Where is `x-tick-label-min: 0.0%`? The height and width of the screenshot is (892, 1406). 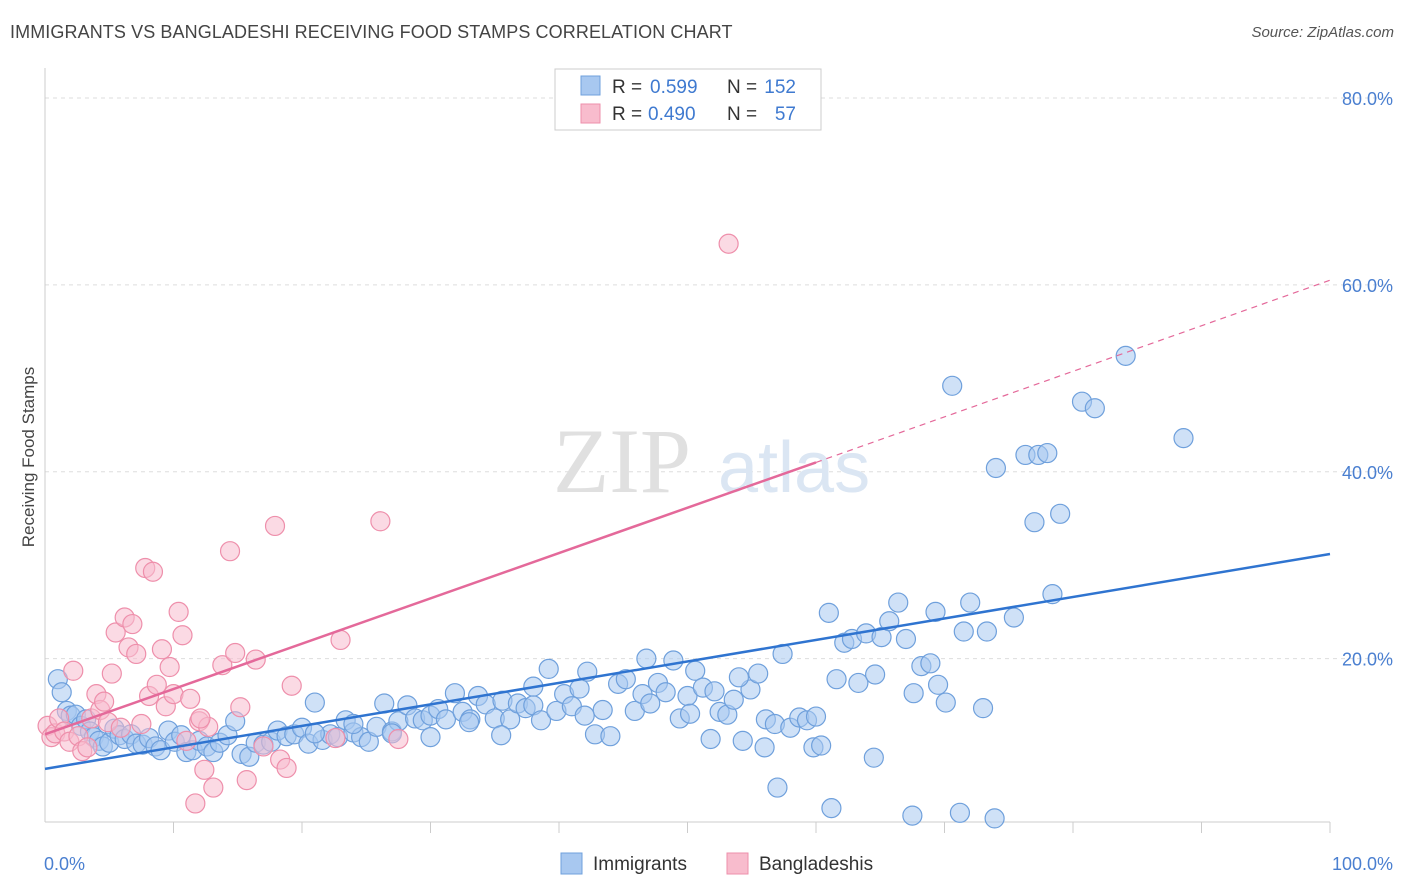 x-tick-label-min: 0.0% is located at coordinates (64, 864).